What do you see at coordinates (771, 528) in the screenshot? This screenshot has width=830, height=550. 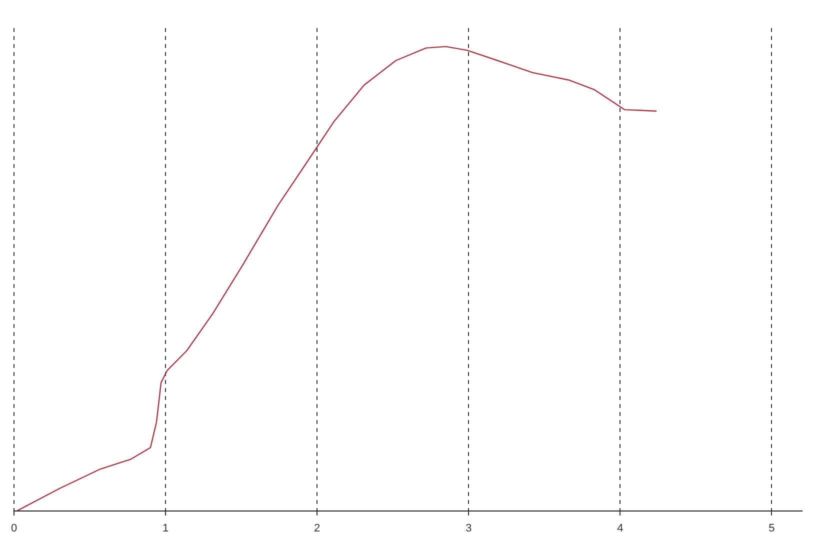 I see `x-tick-label: 5` at bounding box center [771, 528].